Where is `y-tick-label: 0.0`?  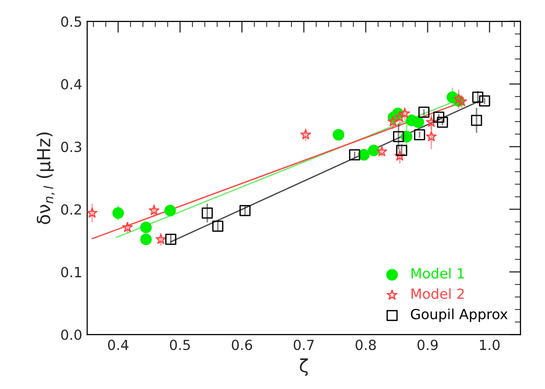 y-tick-label: 0.0 is located at coordinates (71, 335).